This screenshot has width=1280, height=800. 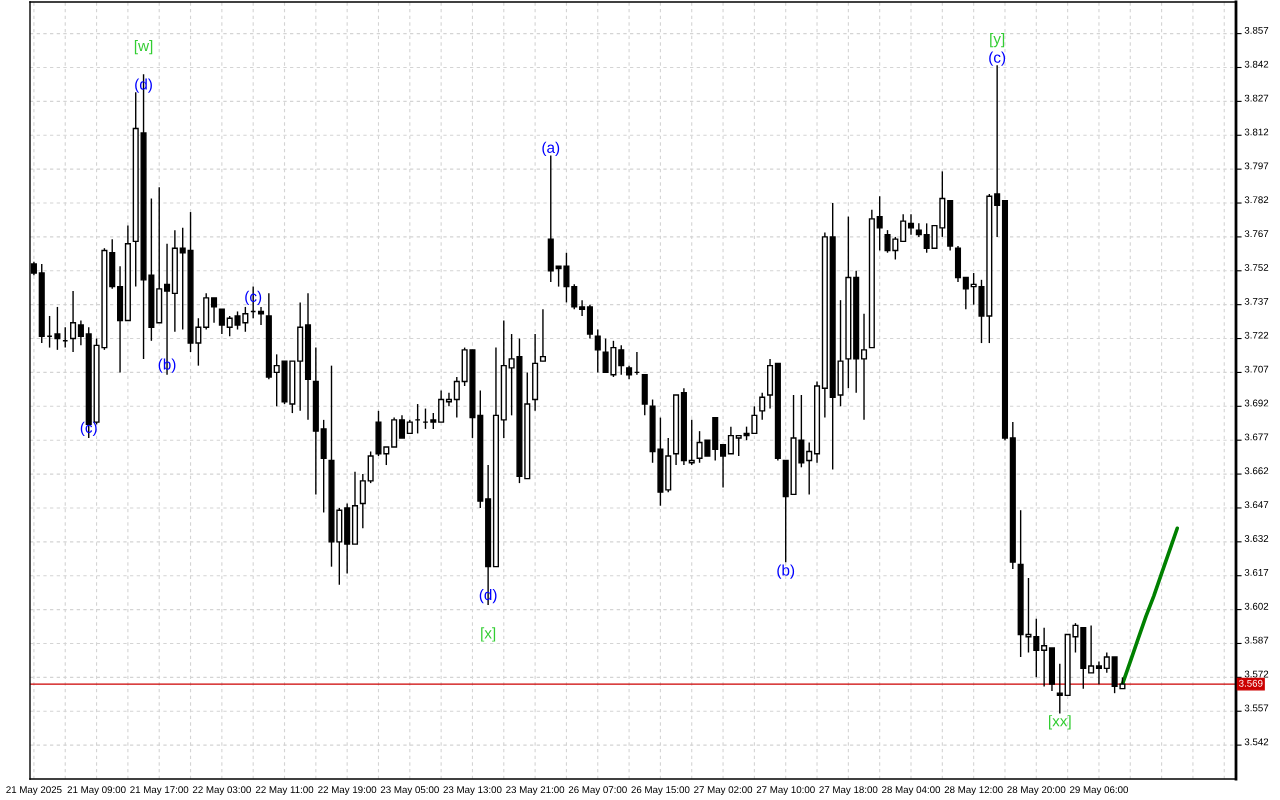 I want to click on y-tick-label: 3.662, so click(x=1256, y=471).